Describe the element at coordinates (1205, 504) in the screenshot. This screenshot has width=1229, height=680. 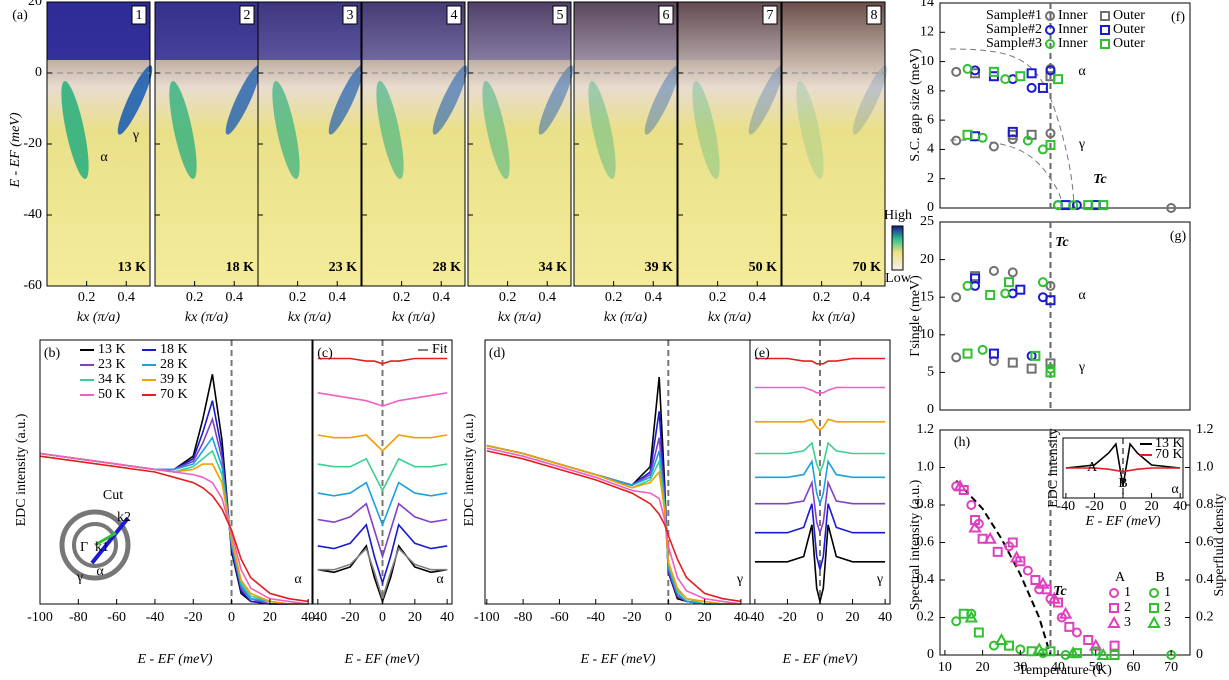
I see `y-tick-label: 0.8` at that location.